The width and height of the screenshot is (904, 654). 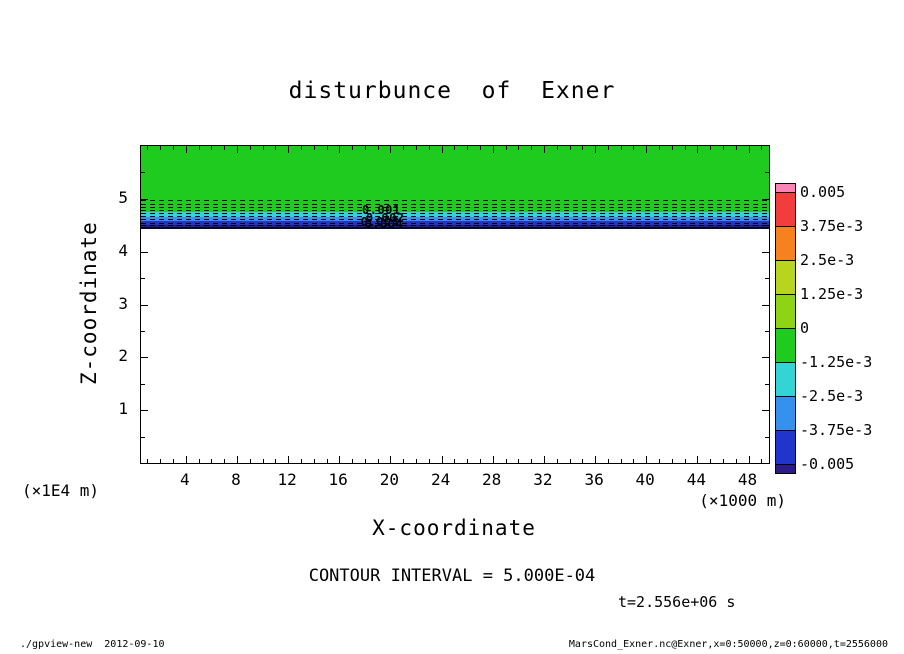 I want to click on y-axis-unit-label: (×1E4 m), so click(x=61, y=490).